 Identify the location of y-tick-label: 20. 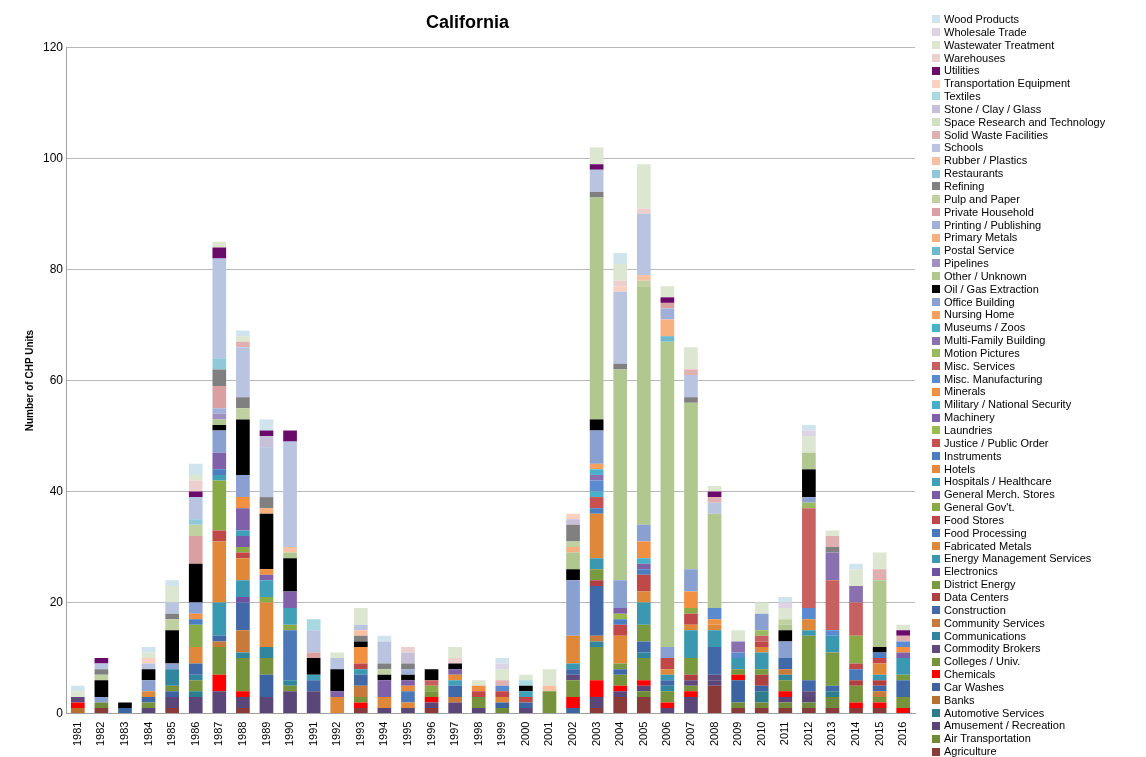
(56, 601).